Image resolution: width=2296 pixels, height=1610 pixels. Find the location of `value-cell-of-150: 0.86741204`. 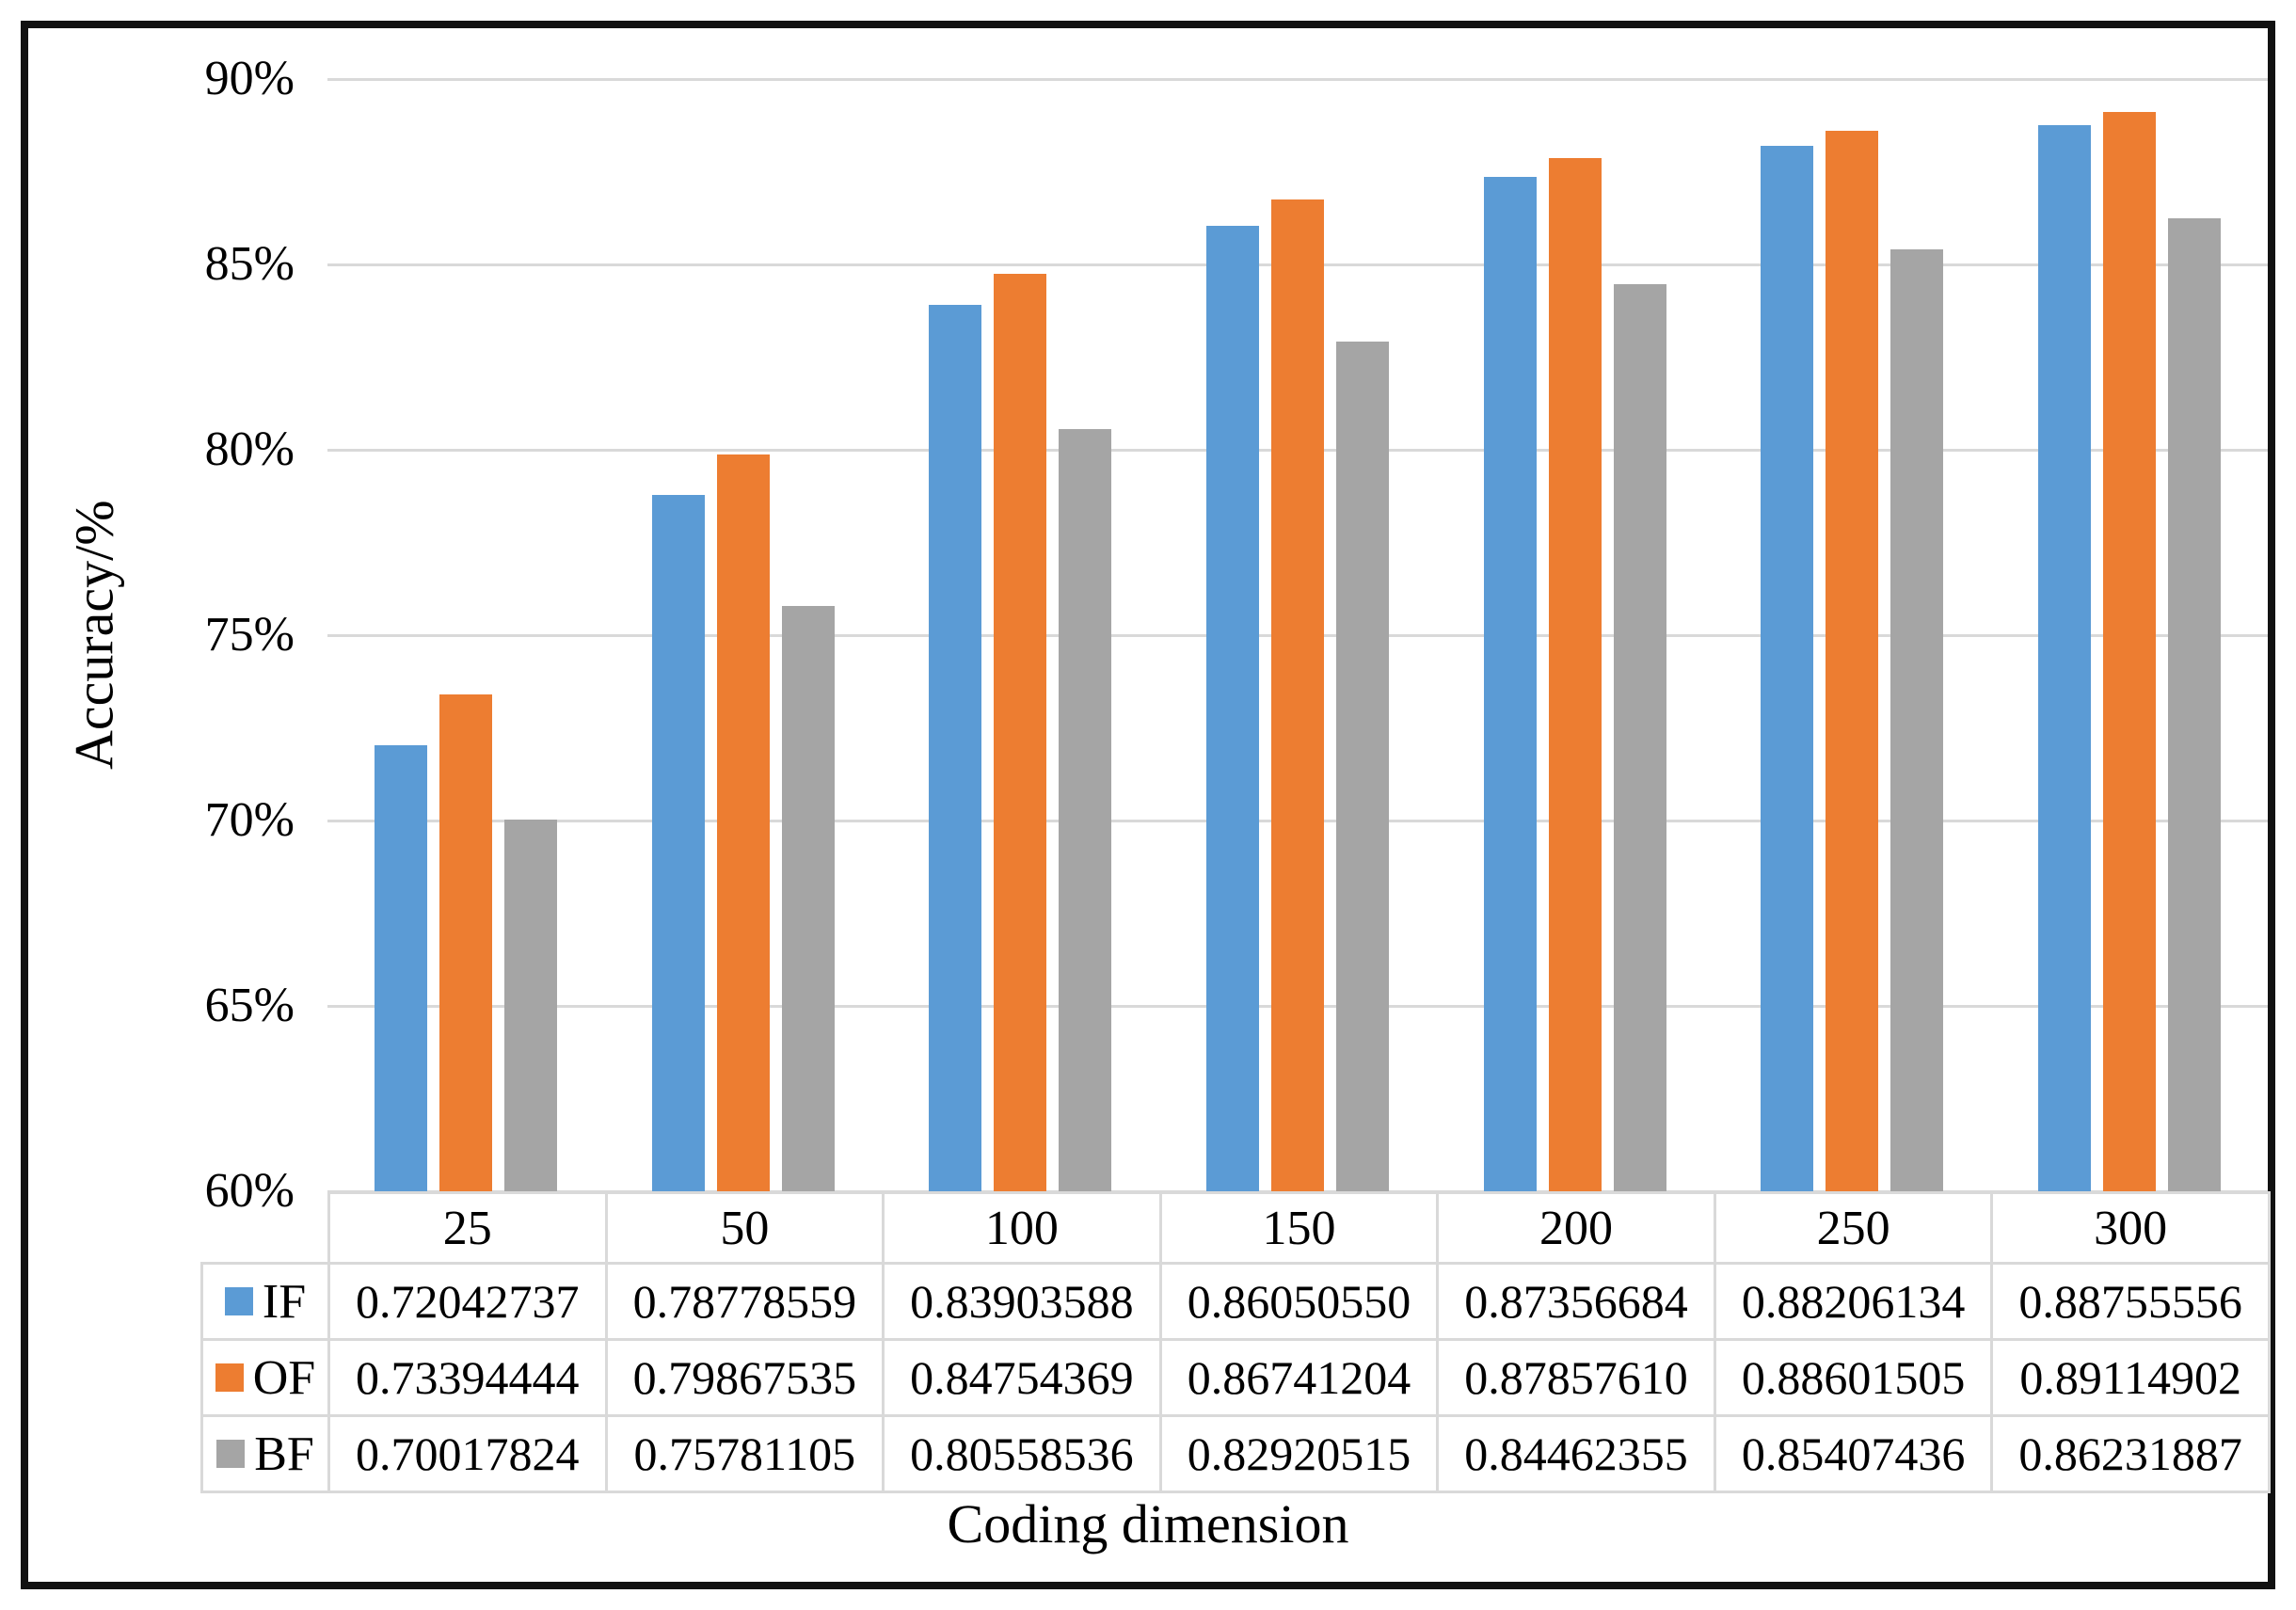

value-cell-of-150: 0.86741204 is located at coordinates (1299, 1377).